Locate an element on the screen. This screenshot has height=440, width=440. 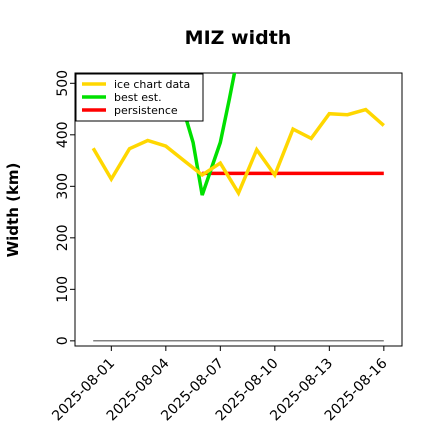
chart-title: MIZ width is located at coordinates (238, 38).